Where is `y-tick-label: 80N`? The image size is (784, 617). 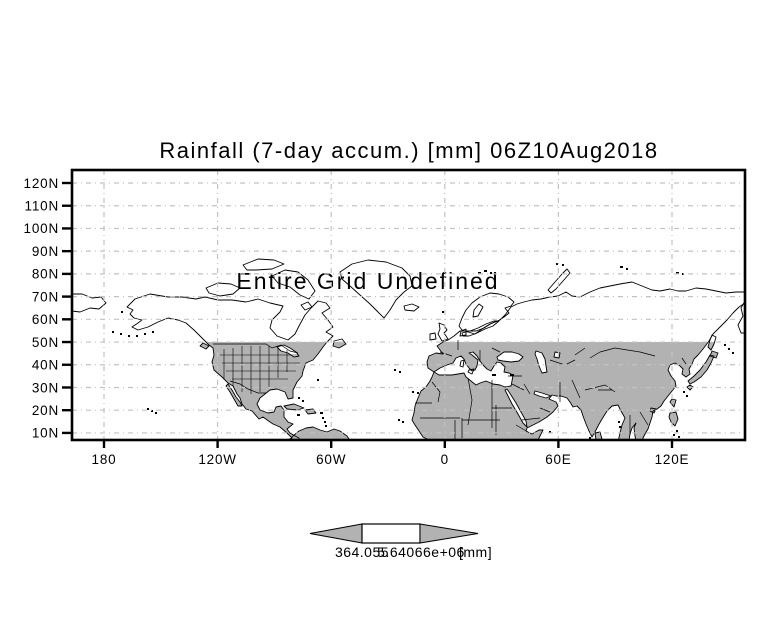
y-tick-label: 80N is located at coordinates (45, 274).